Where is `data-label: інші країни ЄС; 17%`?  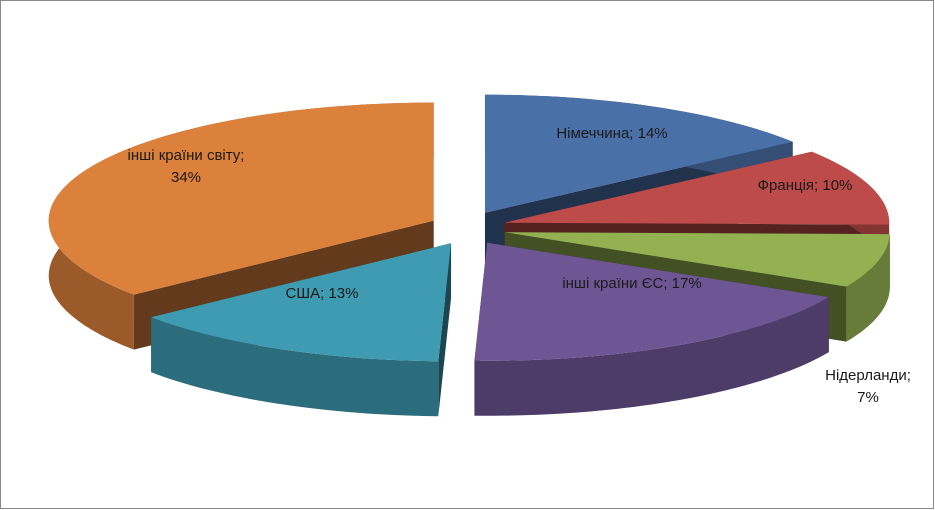 data-label: інші країни ЄС; 17% is located at coordinates (631, 283).